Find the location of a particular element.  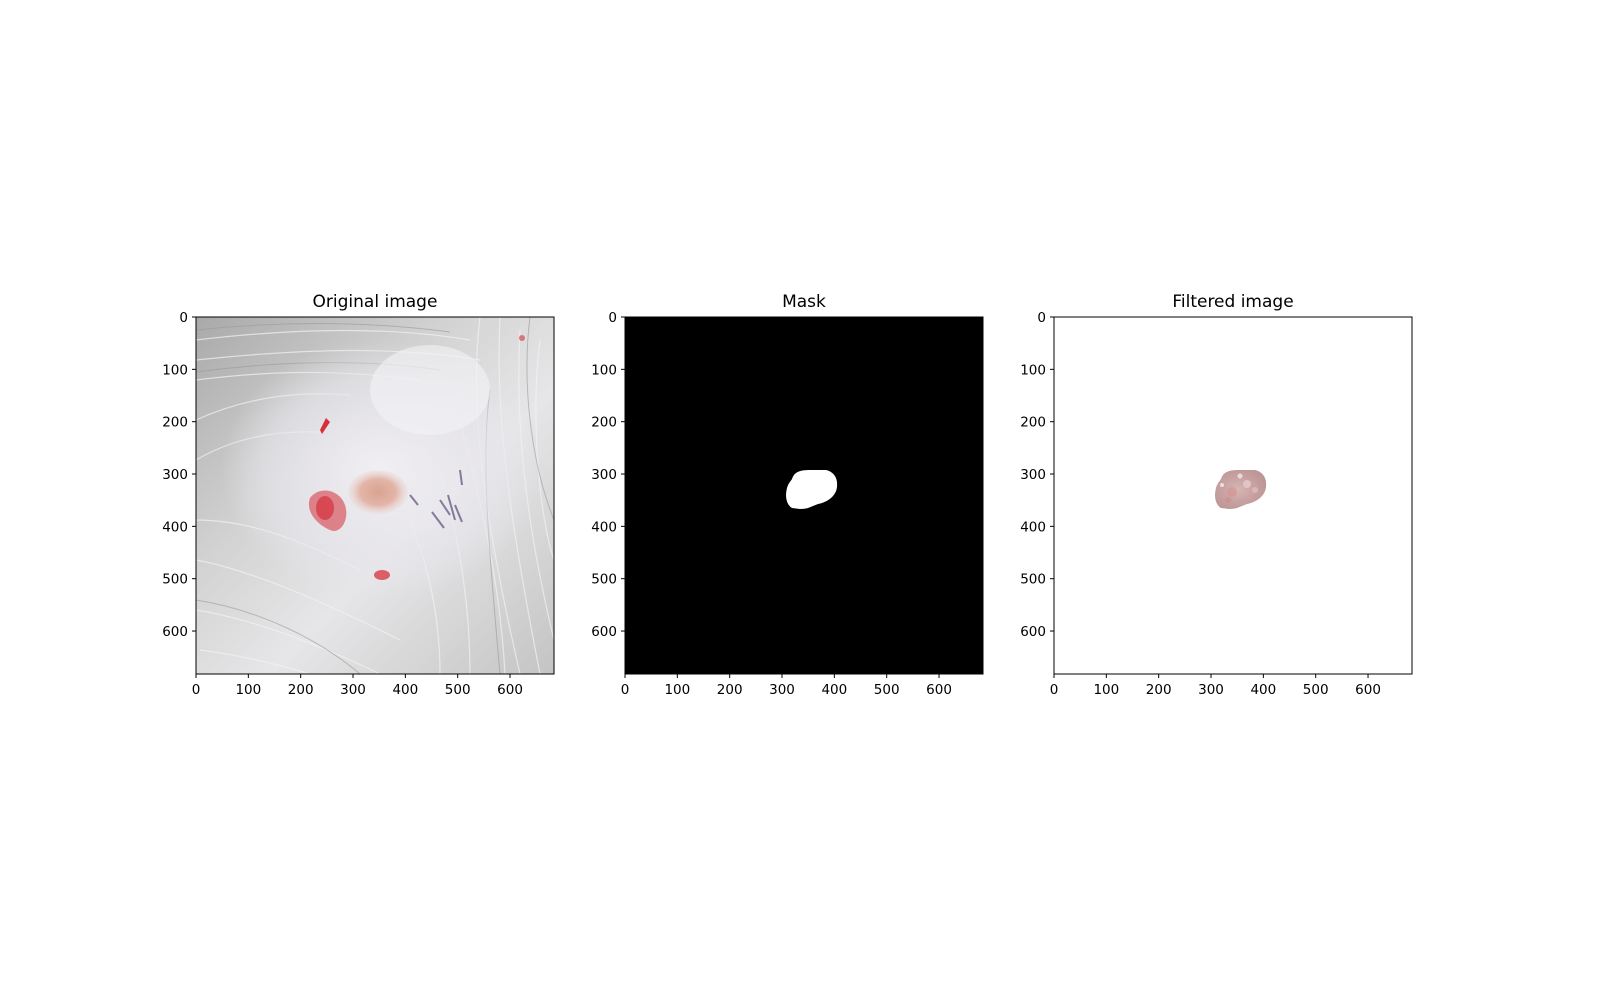

y-axis-original: 0 100 200 300 400 500 600 is located at coordinates (179, 475).